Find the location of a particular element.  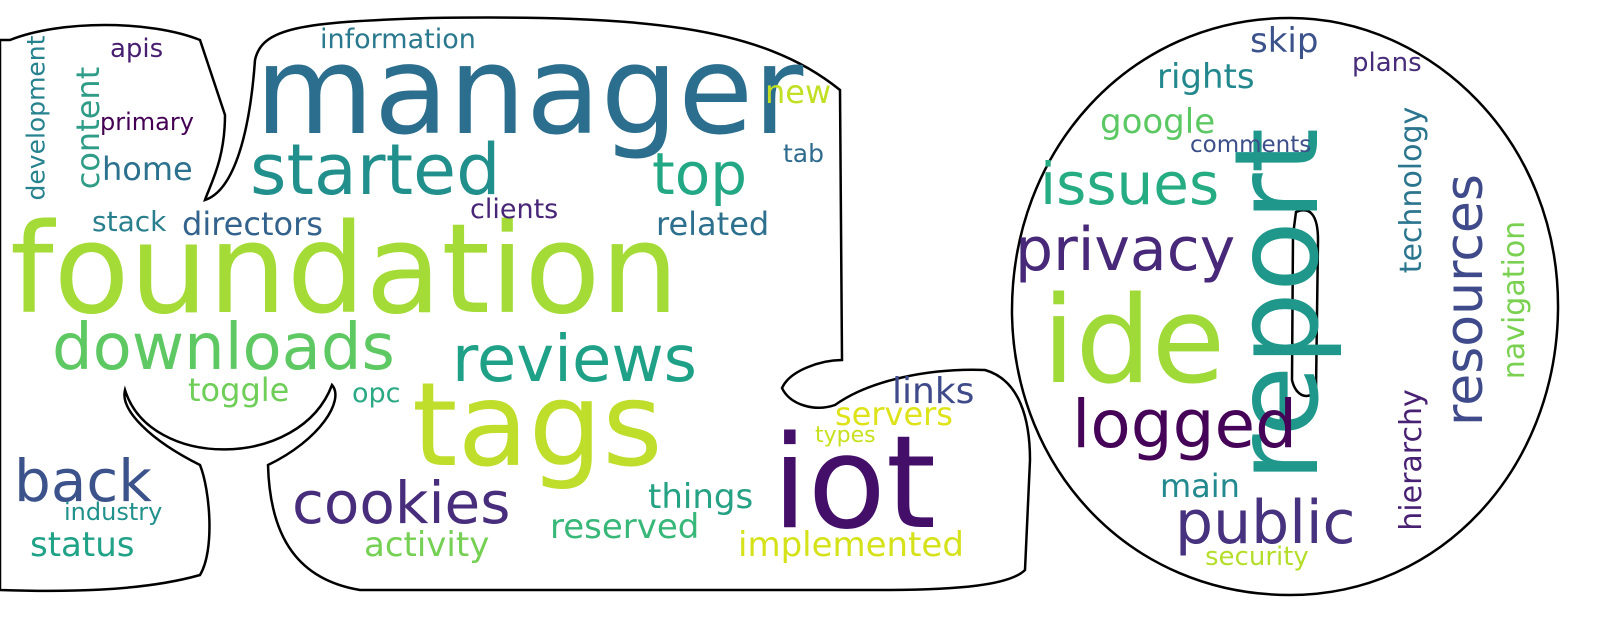

word-things: things is located at coordinates (701, 497).